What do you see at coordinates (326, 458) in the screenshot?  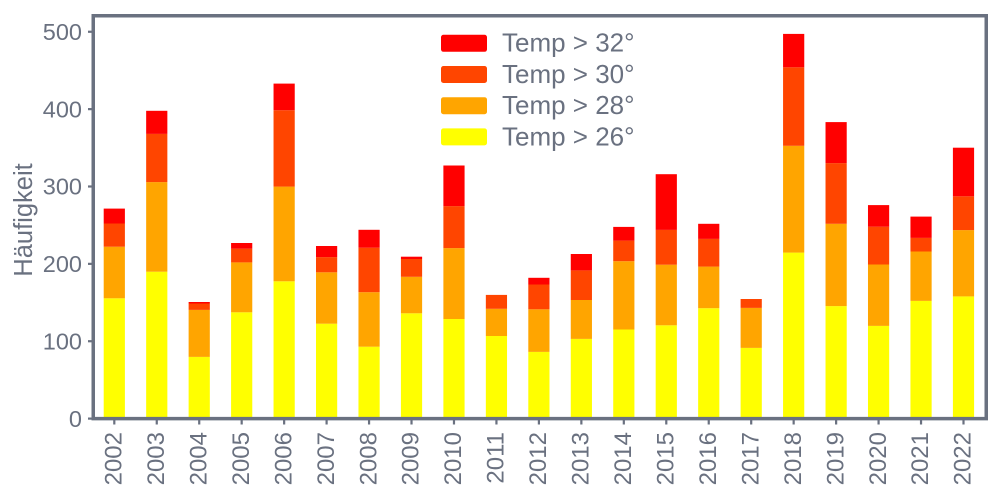 I see `svg-text: 2007` at bounding box center [326, 458].